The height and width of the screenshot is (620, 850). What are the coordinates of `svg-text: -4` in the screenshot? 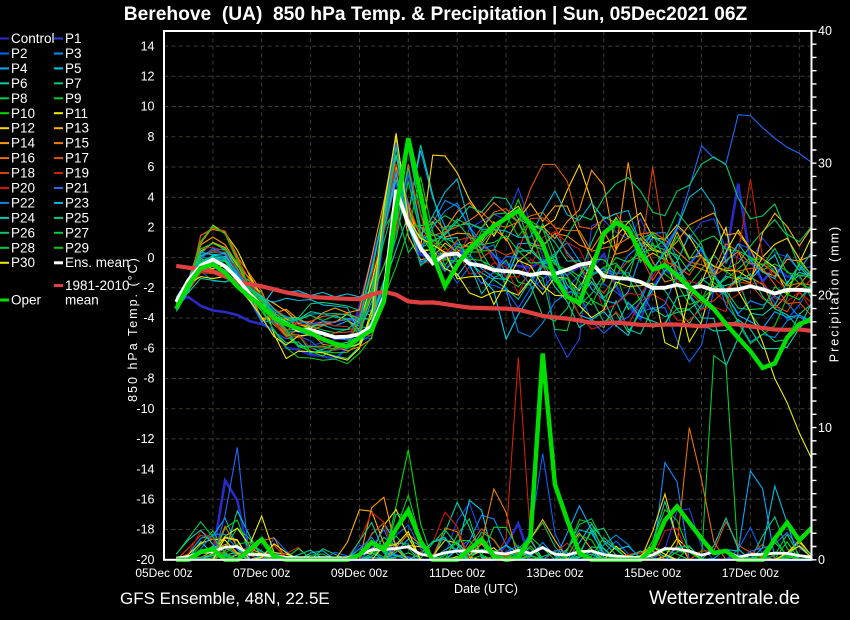 It's located at (148, 318).